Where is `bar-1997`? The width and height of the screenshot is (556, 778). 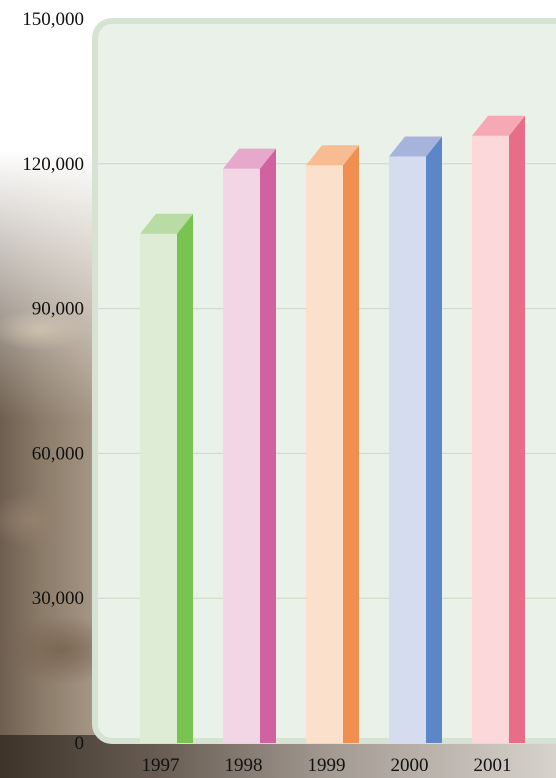
bar-1997 is located at coordinates (166, 478).